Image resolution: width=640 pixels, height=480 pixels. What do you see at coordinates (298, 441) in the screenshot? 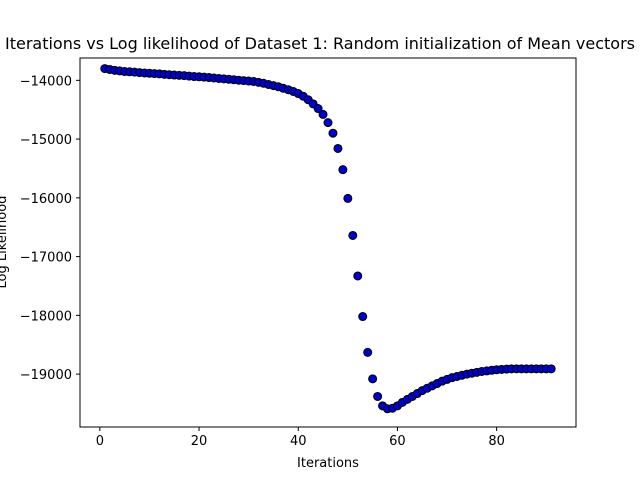
I see `x-tick-label: 40` at bounding box center [298, 441].